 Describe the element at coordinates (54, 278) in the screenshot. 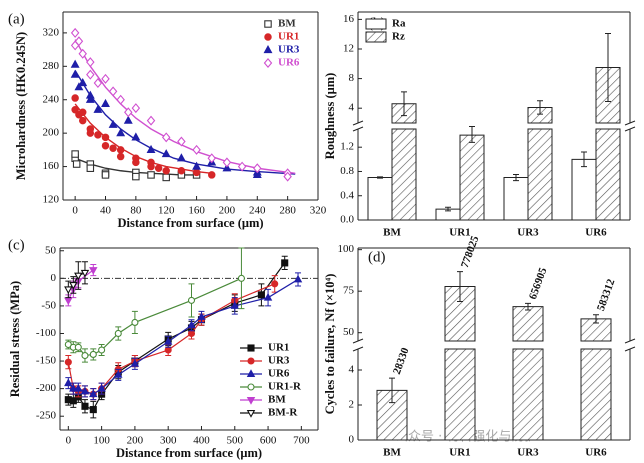

I see `y-tick-label: 0` at that location.